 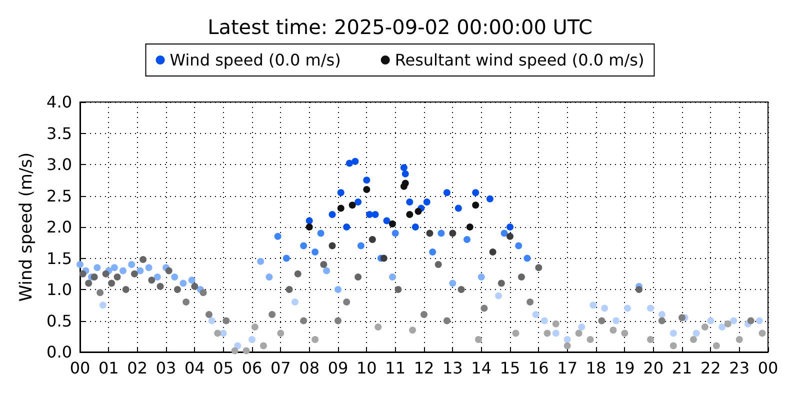 I want to click on x-tick-label: 21, so click(x=682, y=368).